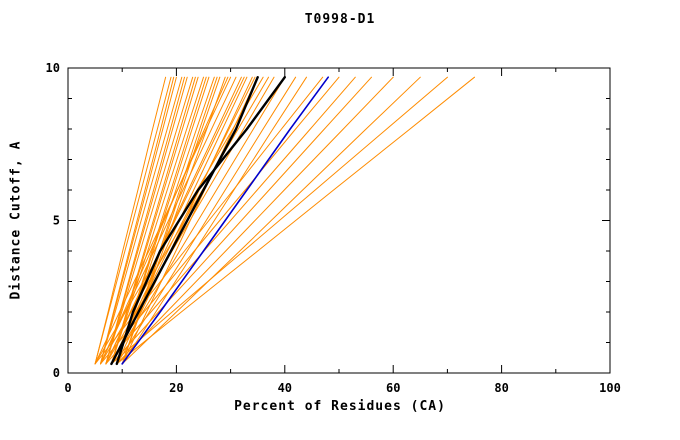 The image size is (680, 440). Describe the element at coordinates (501, 388) in the screenshot. I see `x-tick-label: 80` at that location.